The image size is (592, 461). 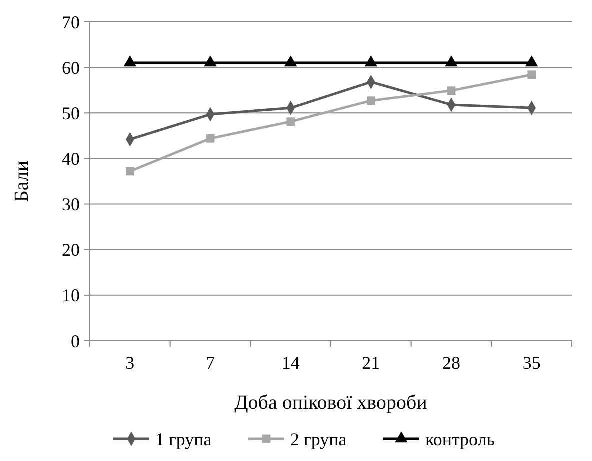 I want to click on x-tick-label: 14, so click(x=291, y=363).